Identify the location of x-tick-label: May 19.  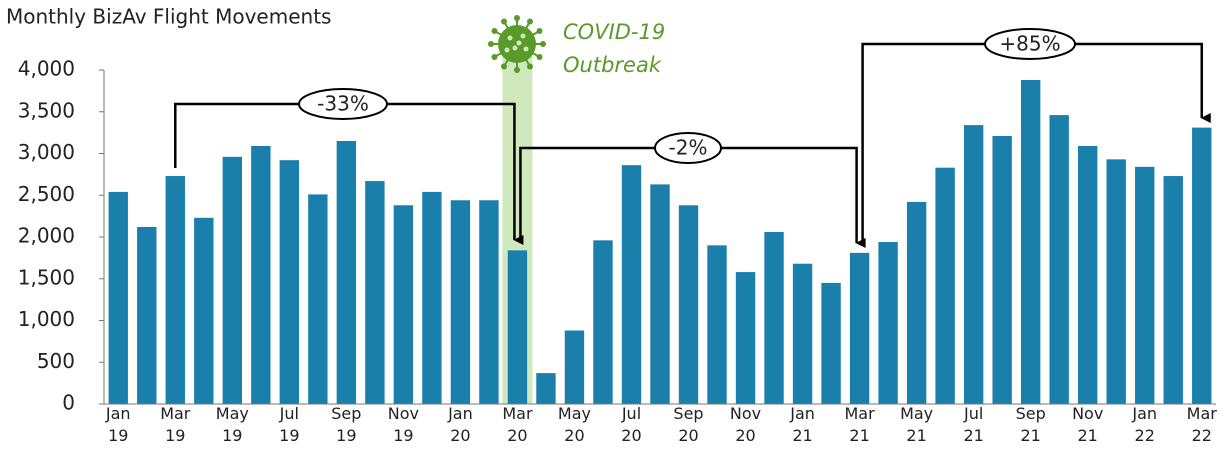
(232, 424).